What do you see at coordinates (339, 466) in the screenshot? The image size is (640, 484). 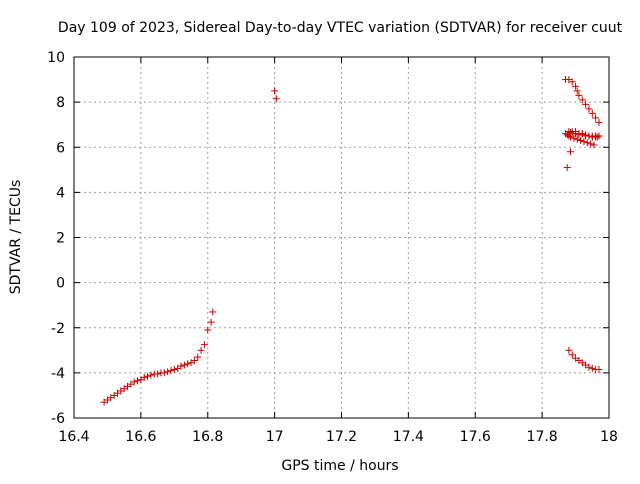 I see `x-axis-label: GPS time / hours` at bounding box center [339, 466].